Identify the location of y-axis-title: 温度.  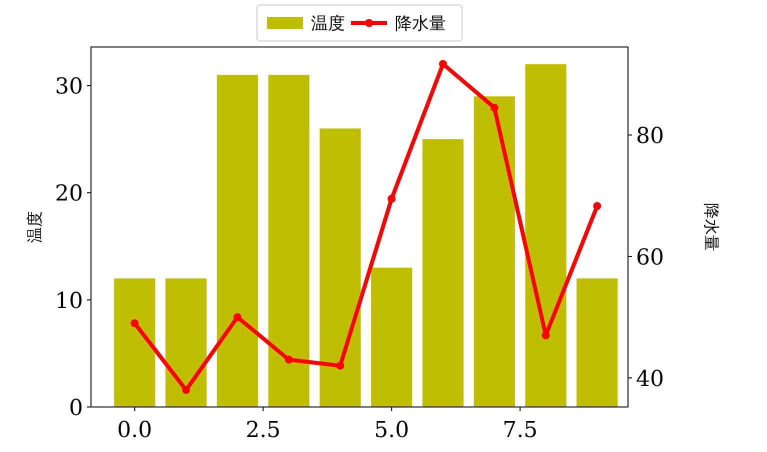
(34, 227).